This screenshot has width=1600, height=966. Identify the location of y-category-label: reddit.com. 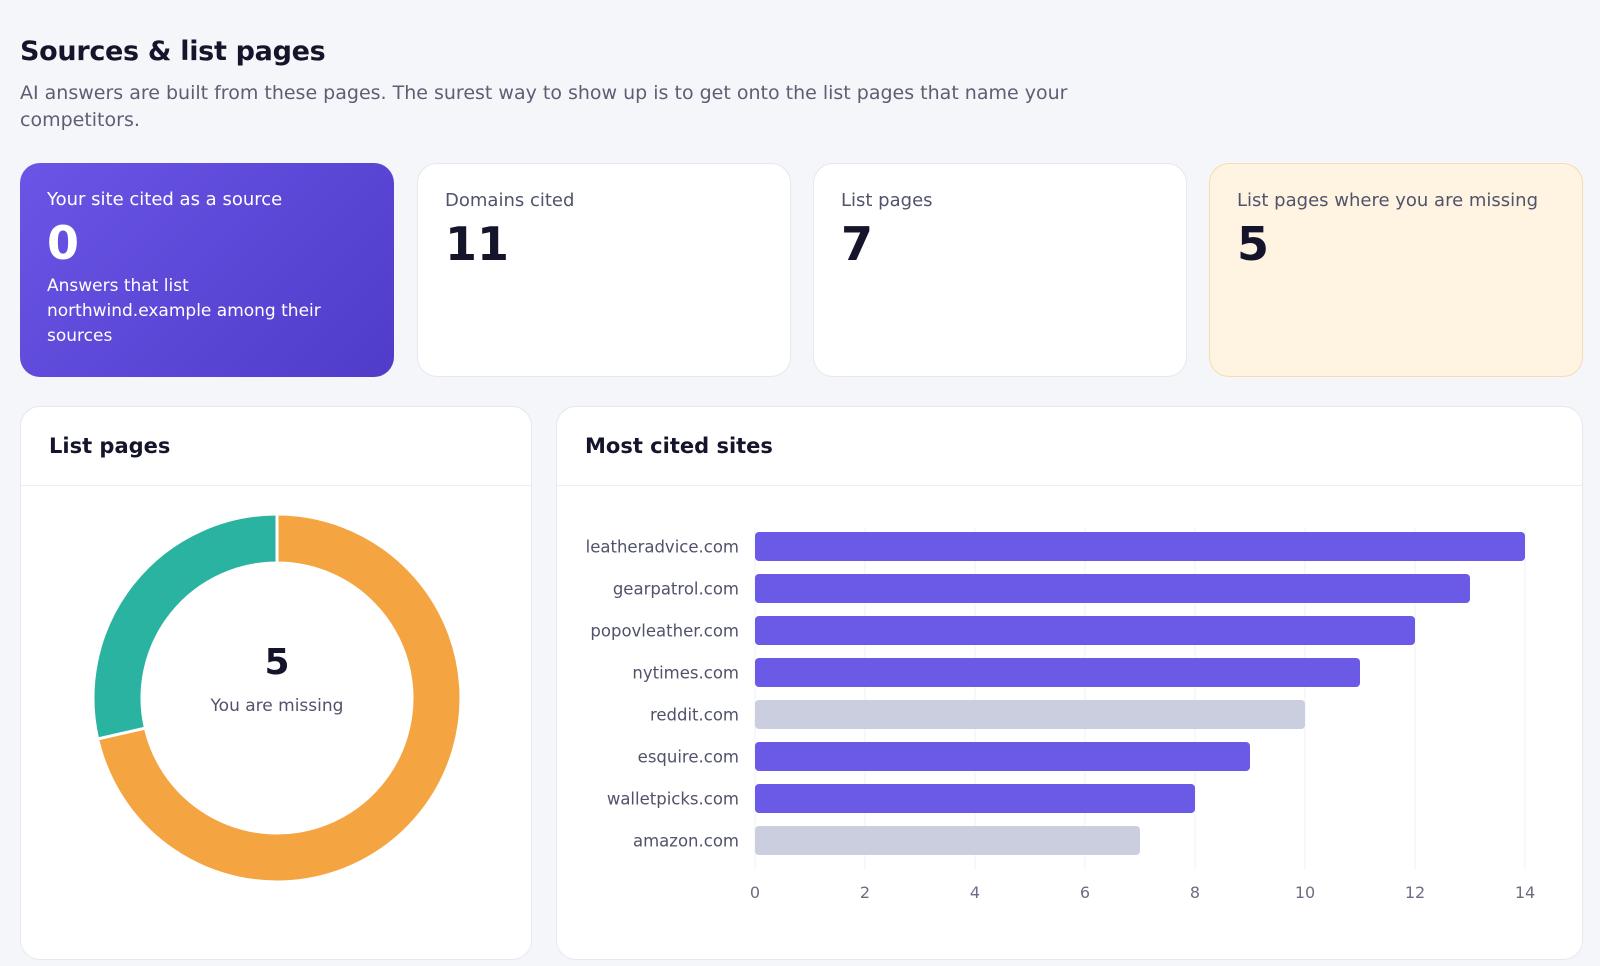
(694, 715).